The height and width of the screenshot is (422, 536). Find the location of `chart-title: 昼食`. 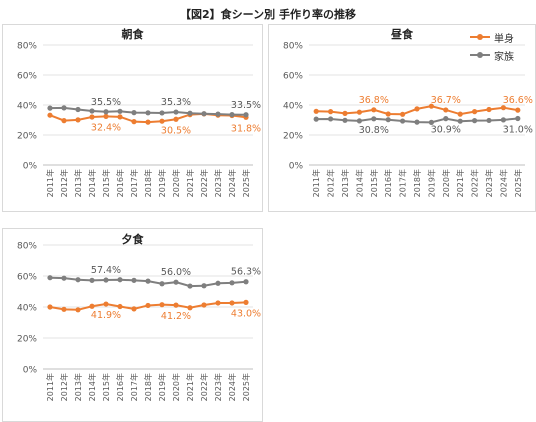

chart-title: 昼食 is located at coordinates (402, 34).